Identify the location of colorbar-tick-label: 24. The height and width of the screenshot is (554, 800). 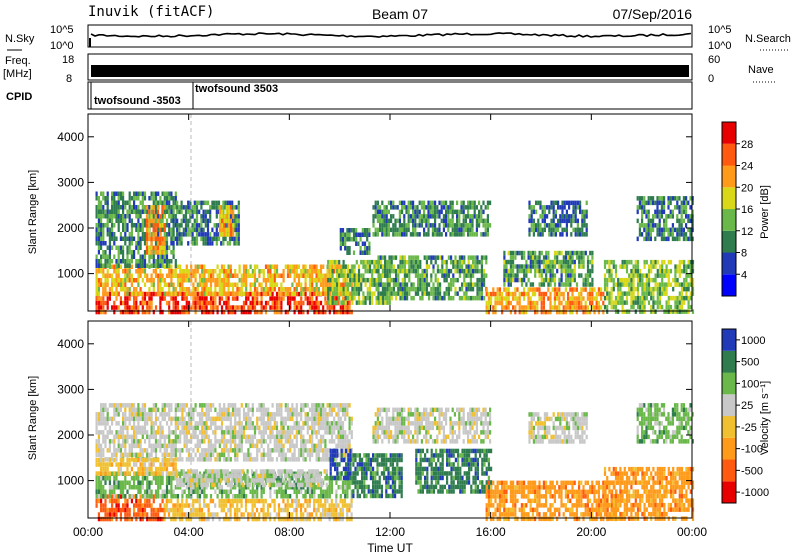
(747, 167).